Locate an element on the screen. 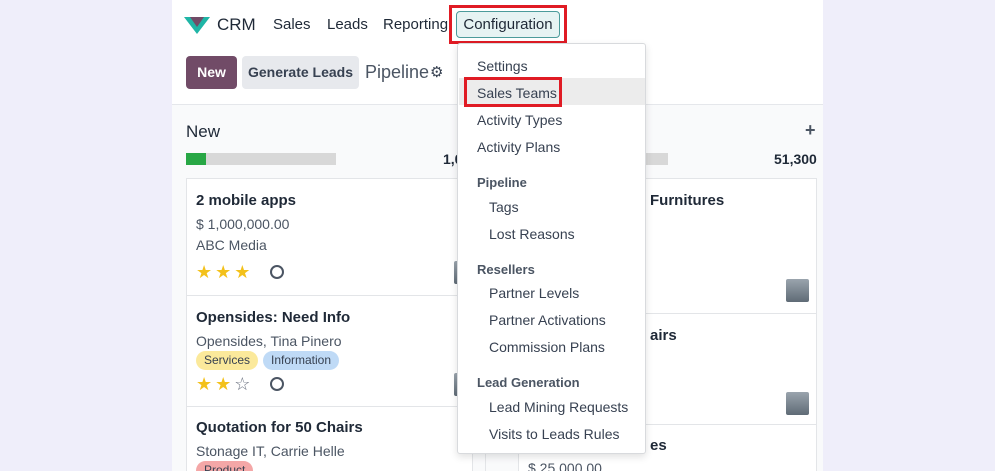 This screenshot has height=471, width=995. nav-leads: Leads is located at coordinates (347, 24).